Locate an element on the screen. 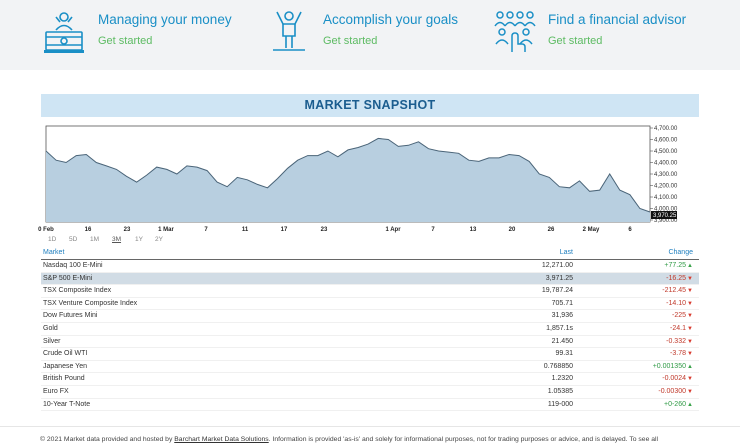  change-value: -212.45▼ is located at coordinates (647, 291).